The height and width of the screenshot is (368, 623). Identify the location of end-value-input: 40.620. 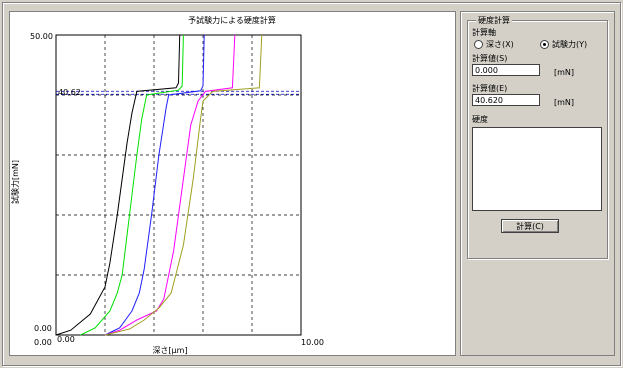
(506, 100).